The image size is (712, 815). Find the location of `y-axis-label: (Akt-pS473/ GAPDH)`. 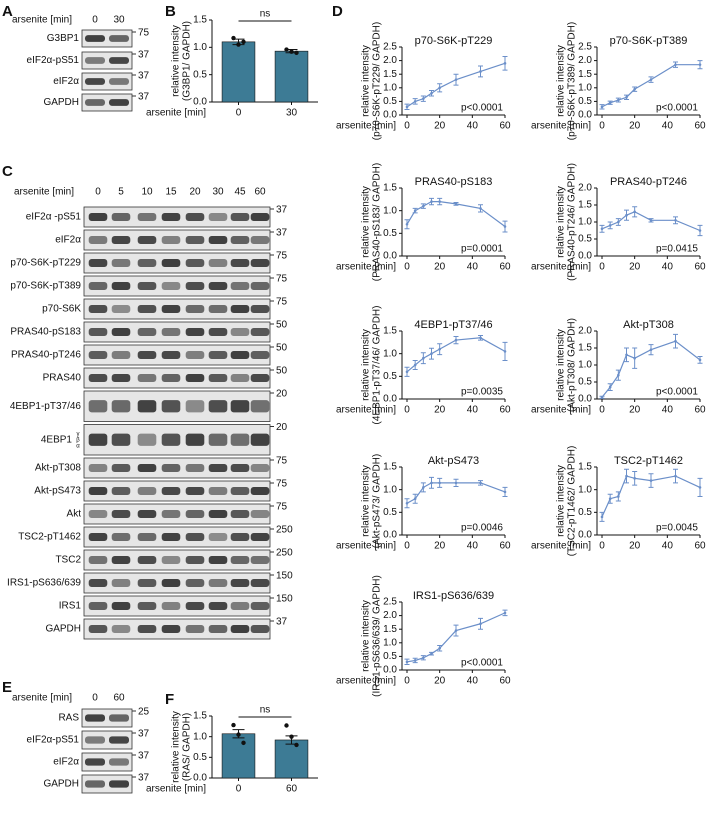

y-axis-label: (Akt-pS473/ GAPDH) is located at coordinates (377, 501).